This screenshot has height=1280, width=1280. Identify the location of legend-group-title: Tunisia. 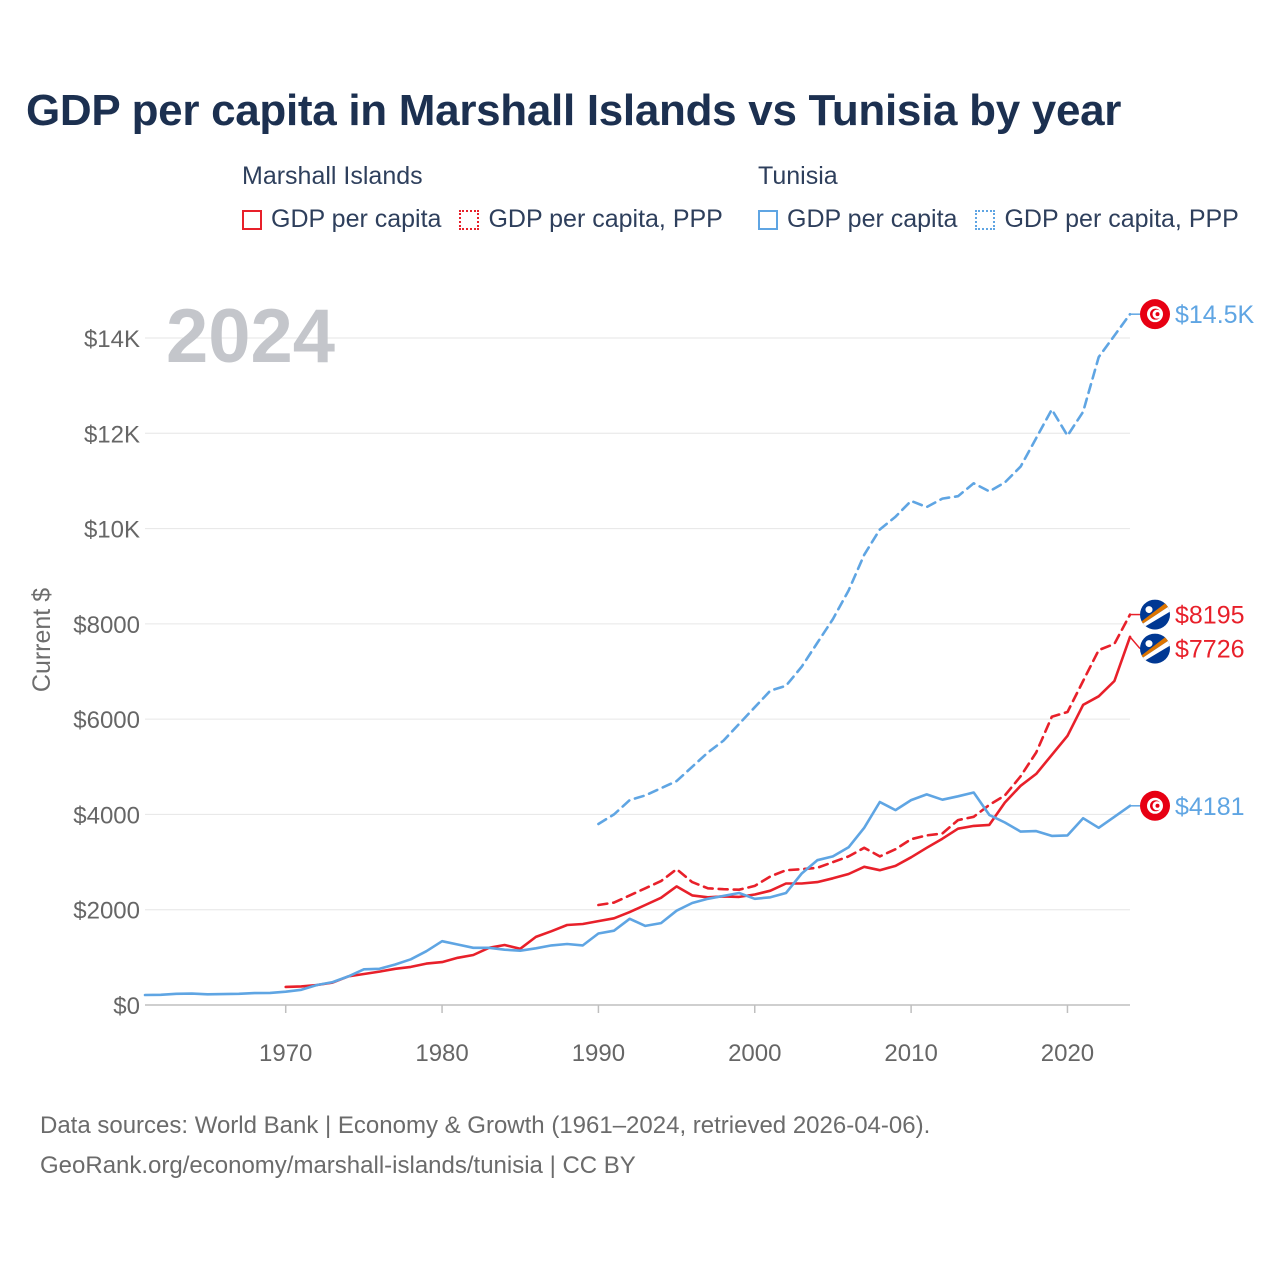
(798, 176).